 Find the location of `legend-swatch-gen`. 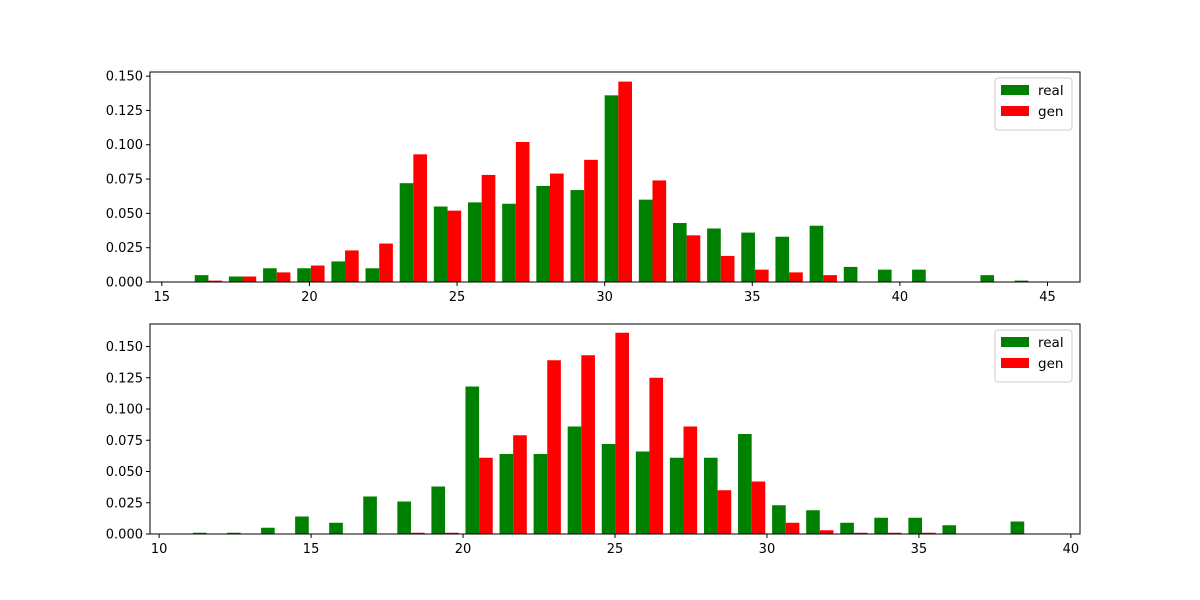

legend-swatch-gen is located at coordinates (1015, 111).